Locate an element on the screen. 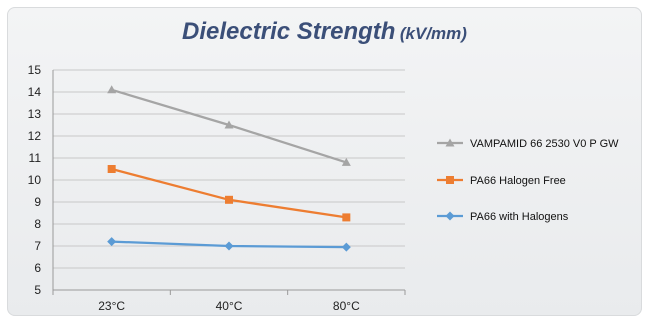 This screenshot has height=323, width=649. legend-label: VAMPAMID 66 2530 V0 P GW is located at coordinates (544, 144).